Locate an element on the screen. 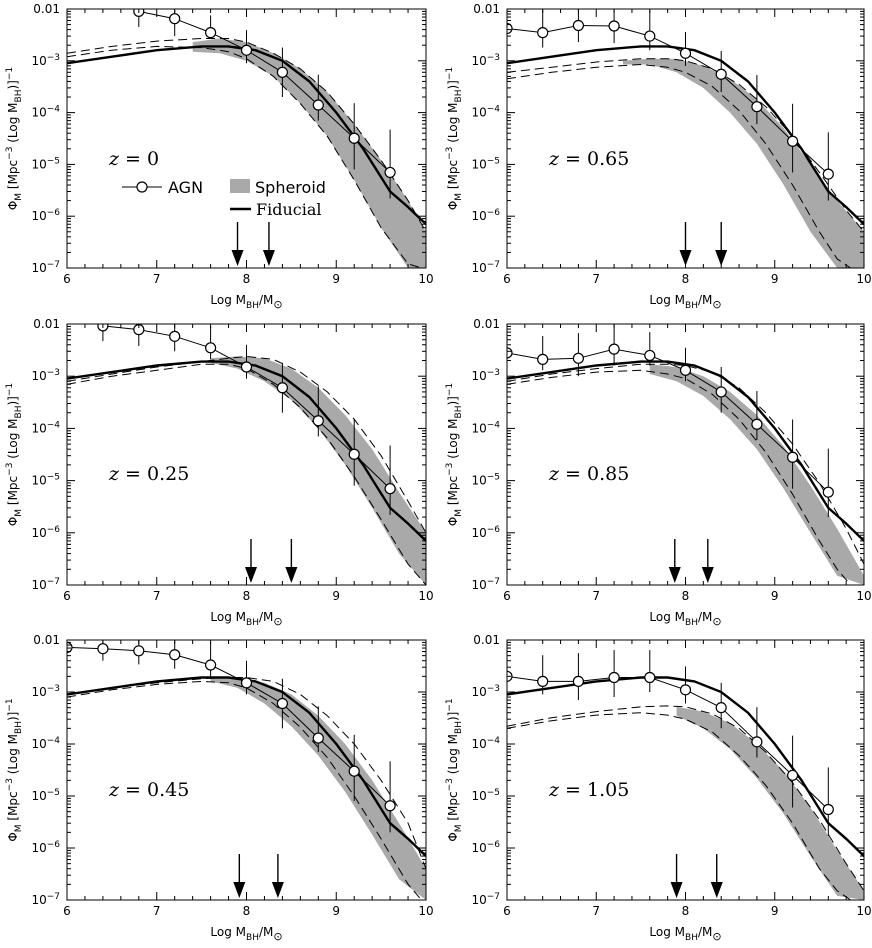 This screenshot has width=872, height=948. y-tick-exponent: −3 is located at coordinates (53, 689).